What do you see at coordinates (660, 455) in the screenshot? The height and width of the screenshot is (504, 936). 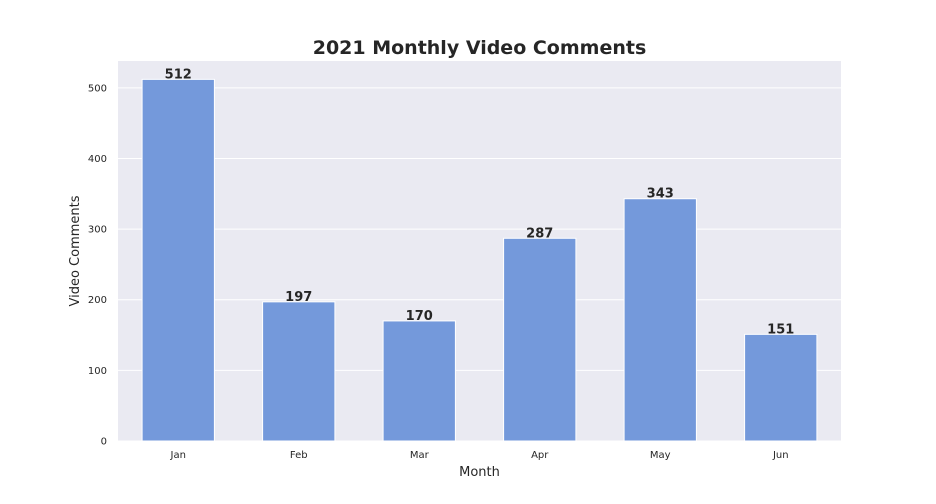 I see `x-tick-label-may: May` at bounding box center [660, 455].